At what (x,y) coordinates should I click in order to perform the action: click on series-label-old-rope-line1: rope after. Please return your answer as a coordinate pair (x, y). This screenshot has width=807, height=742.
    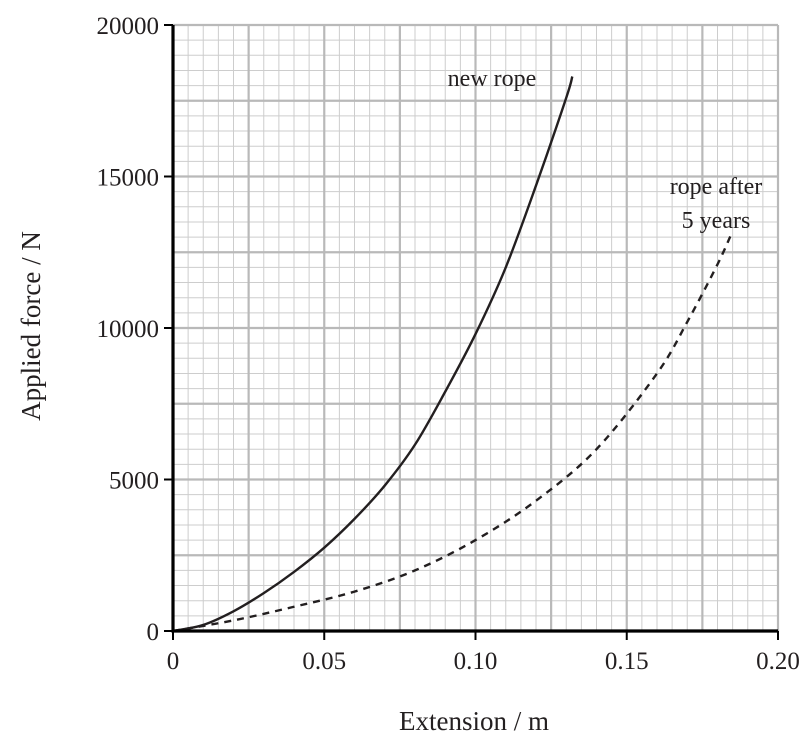
    Looking at the image, I should click on (716, 187).